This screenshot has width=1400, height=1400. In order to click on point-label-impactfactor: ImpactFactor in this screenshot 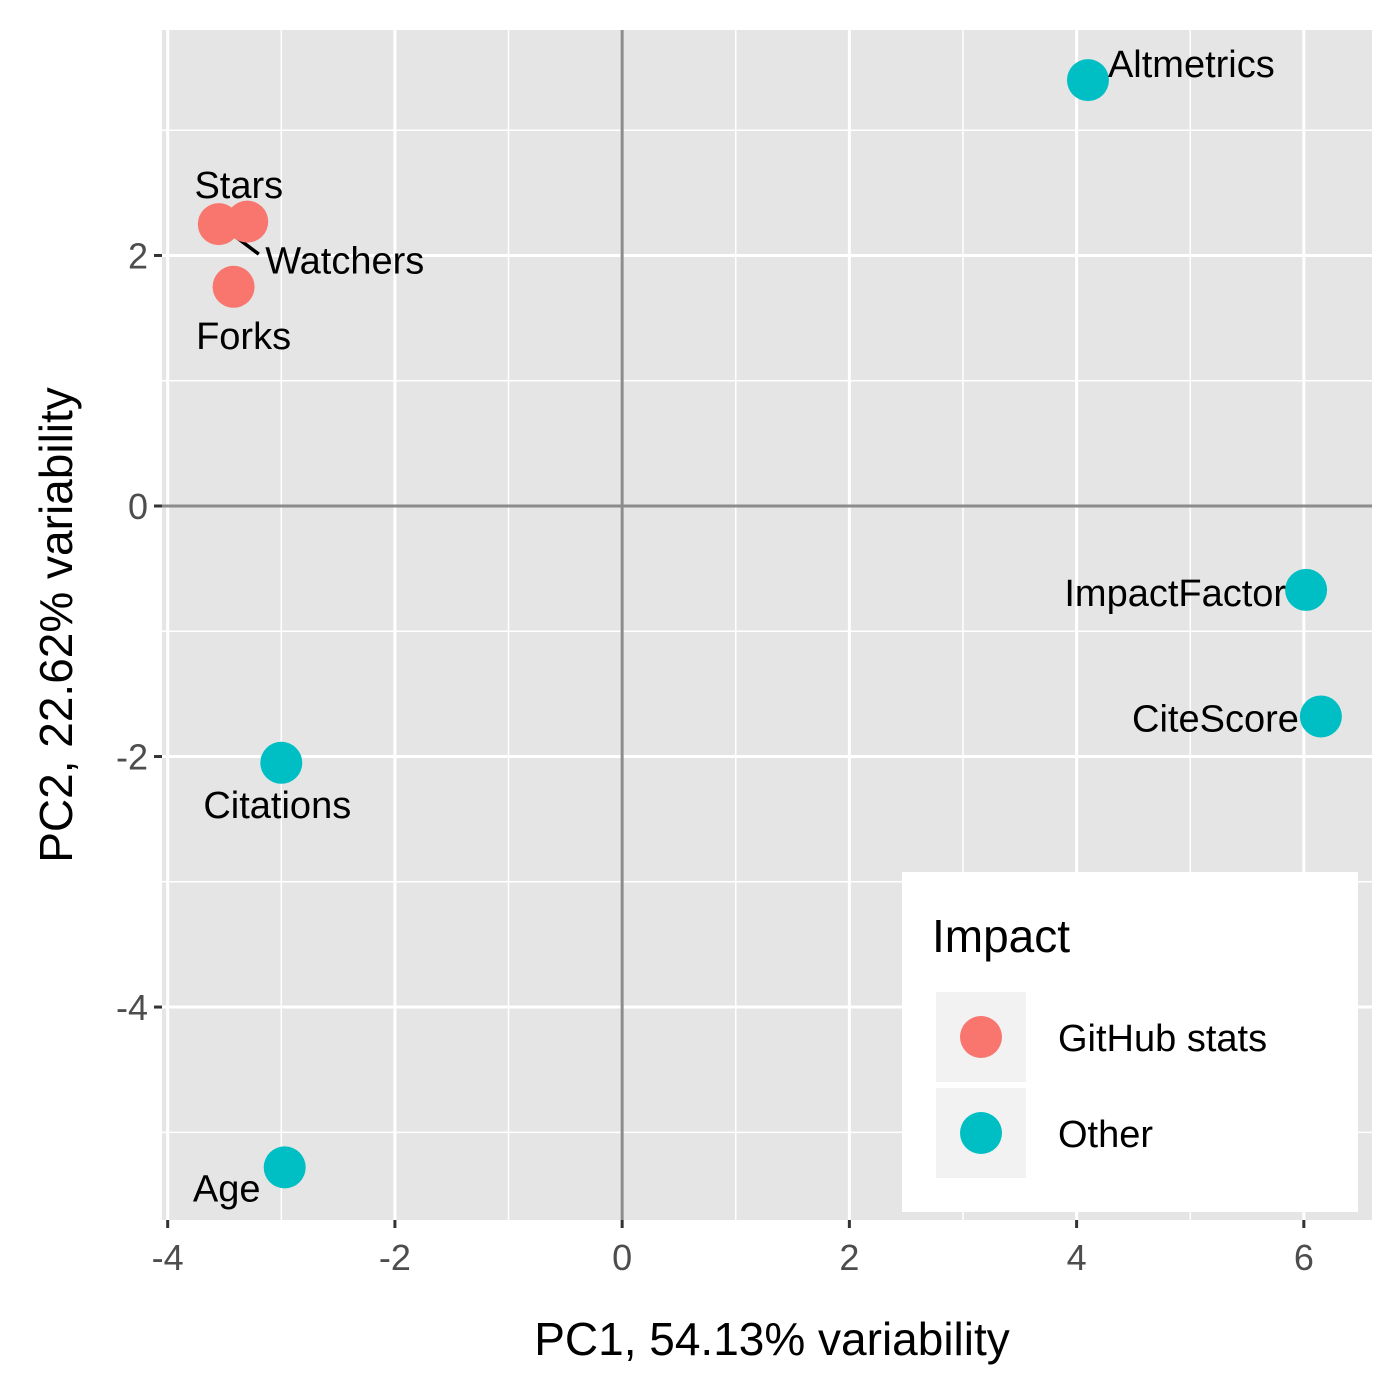, I will do `click(1175, 594)`.